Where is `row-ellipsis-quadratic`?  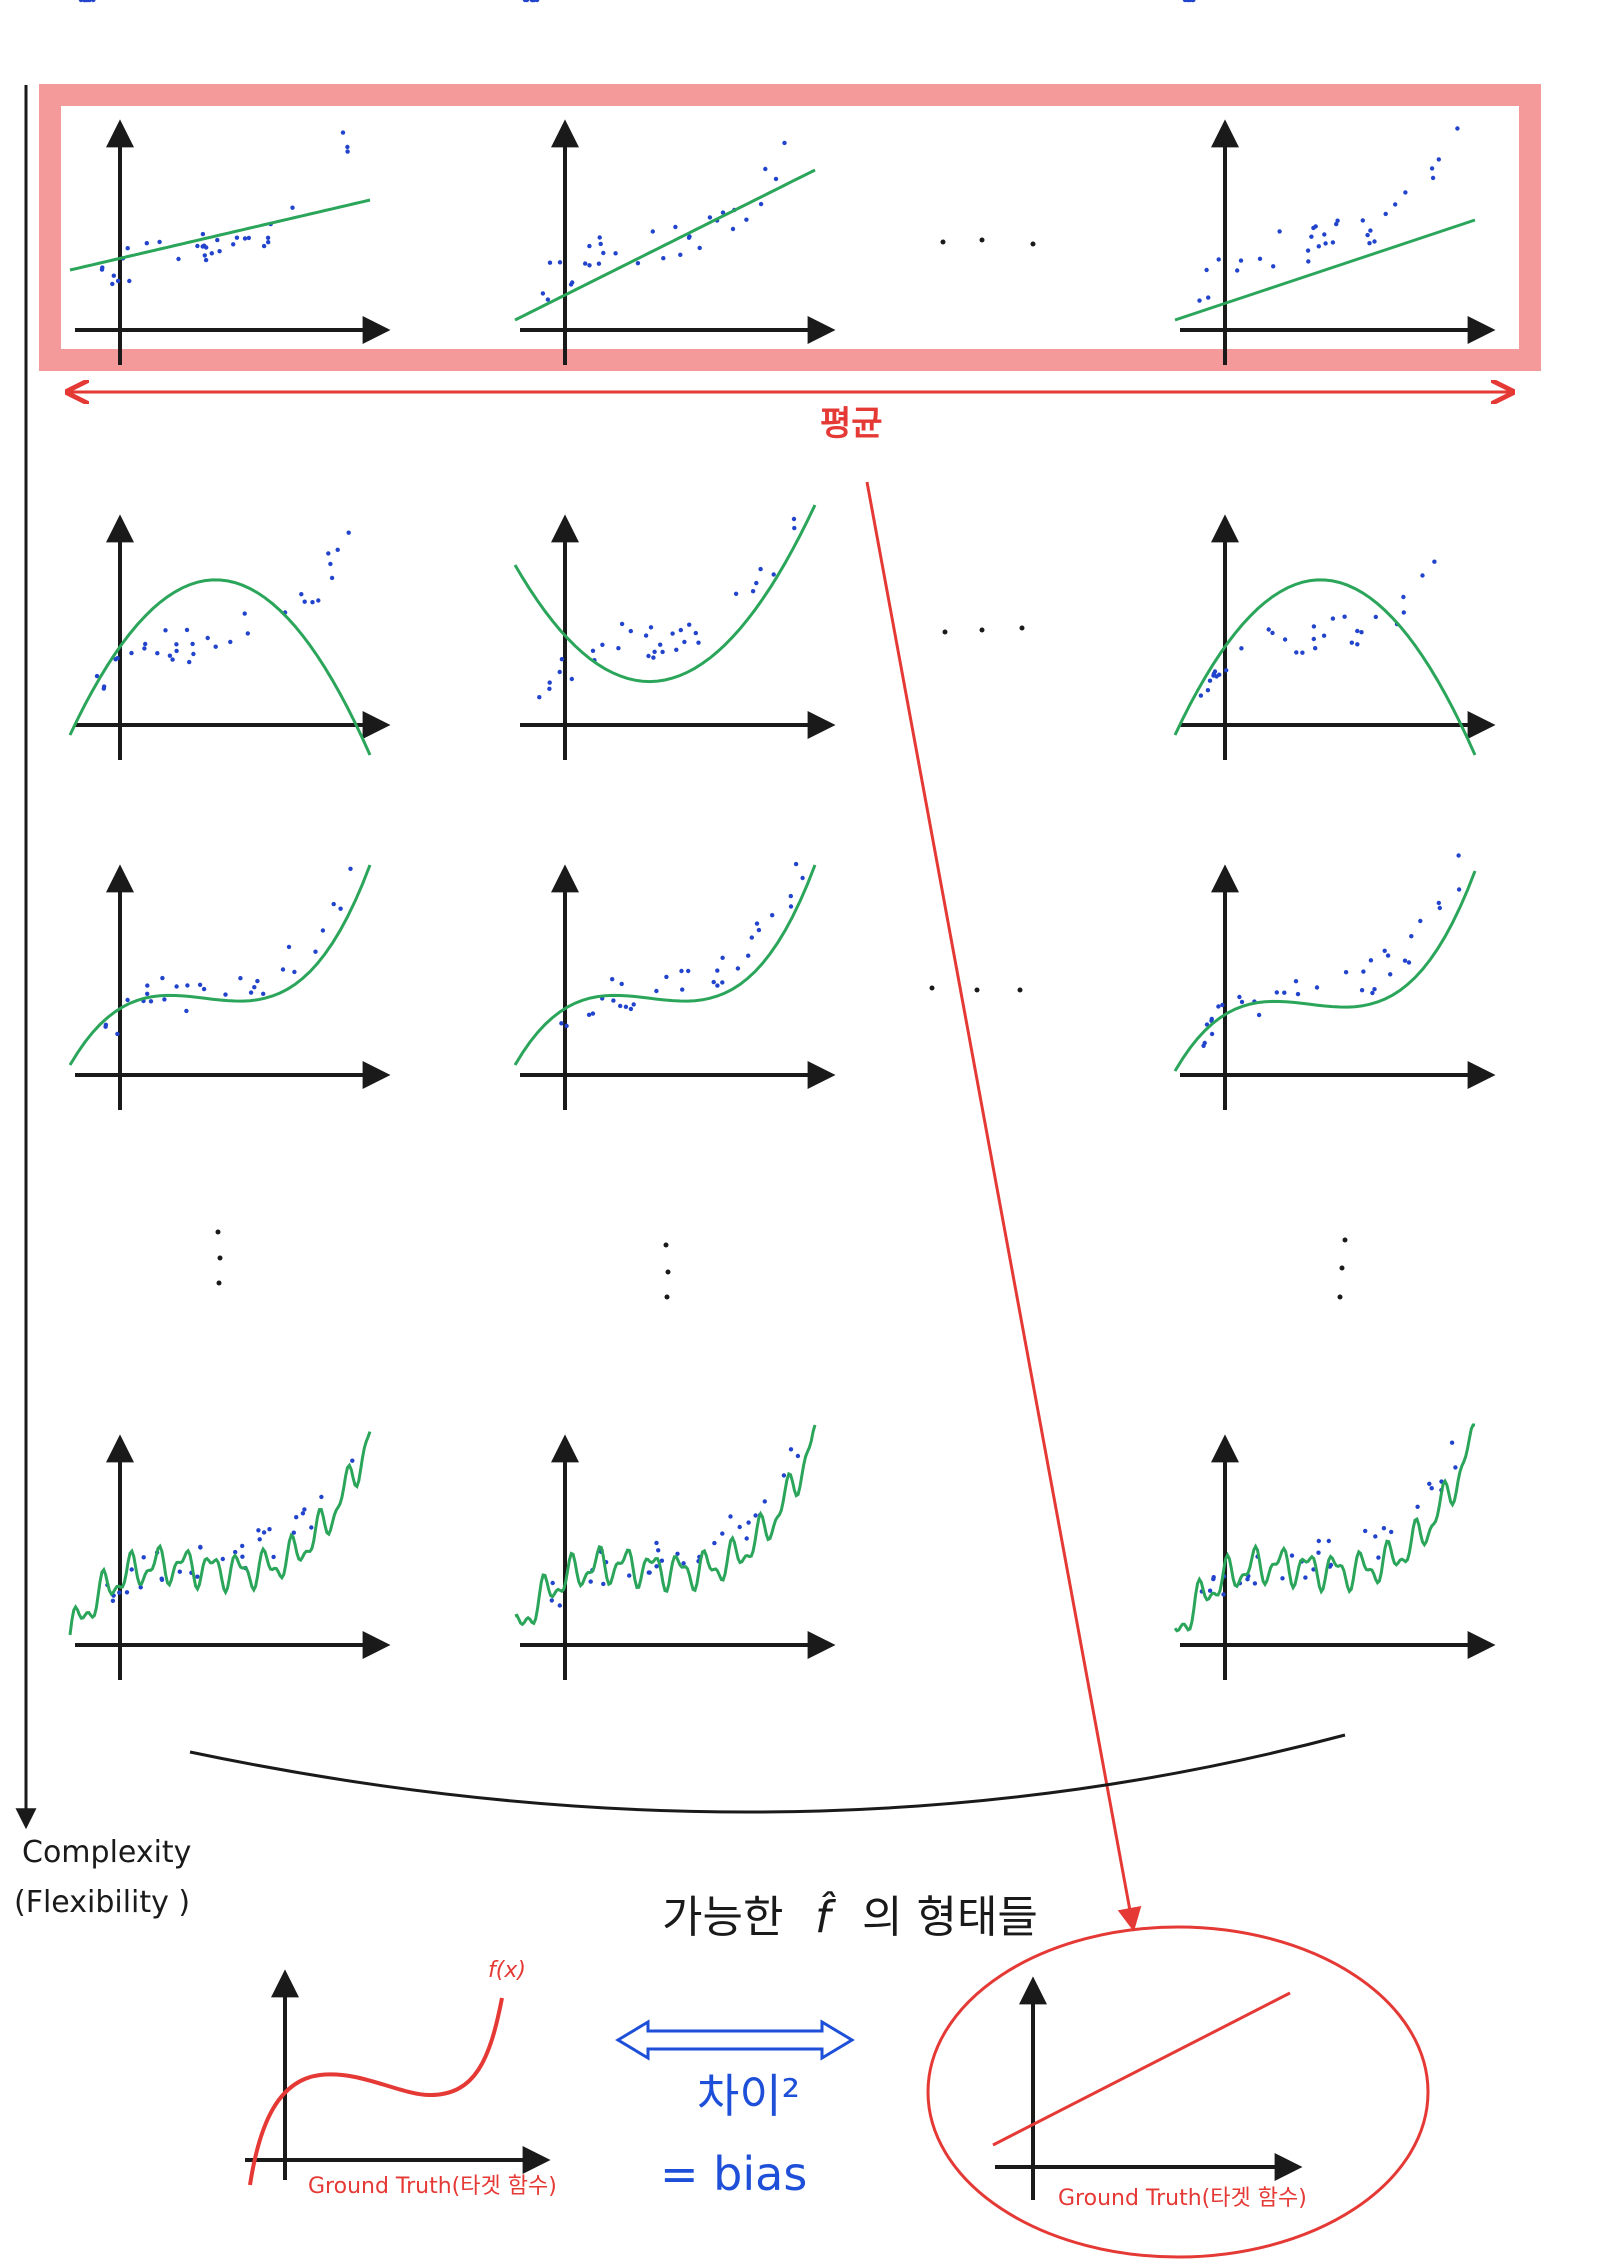 row-ellipsis-quadratic is located at coordinates (983, 630).